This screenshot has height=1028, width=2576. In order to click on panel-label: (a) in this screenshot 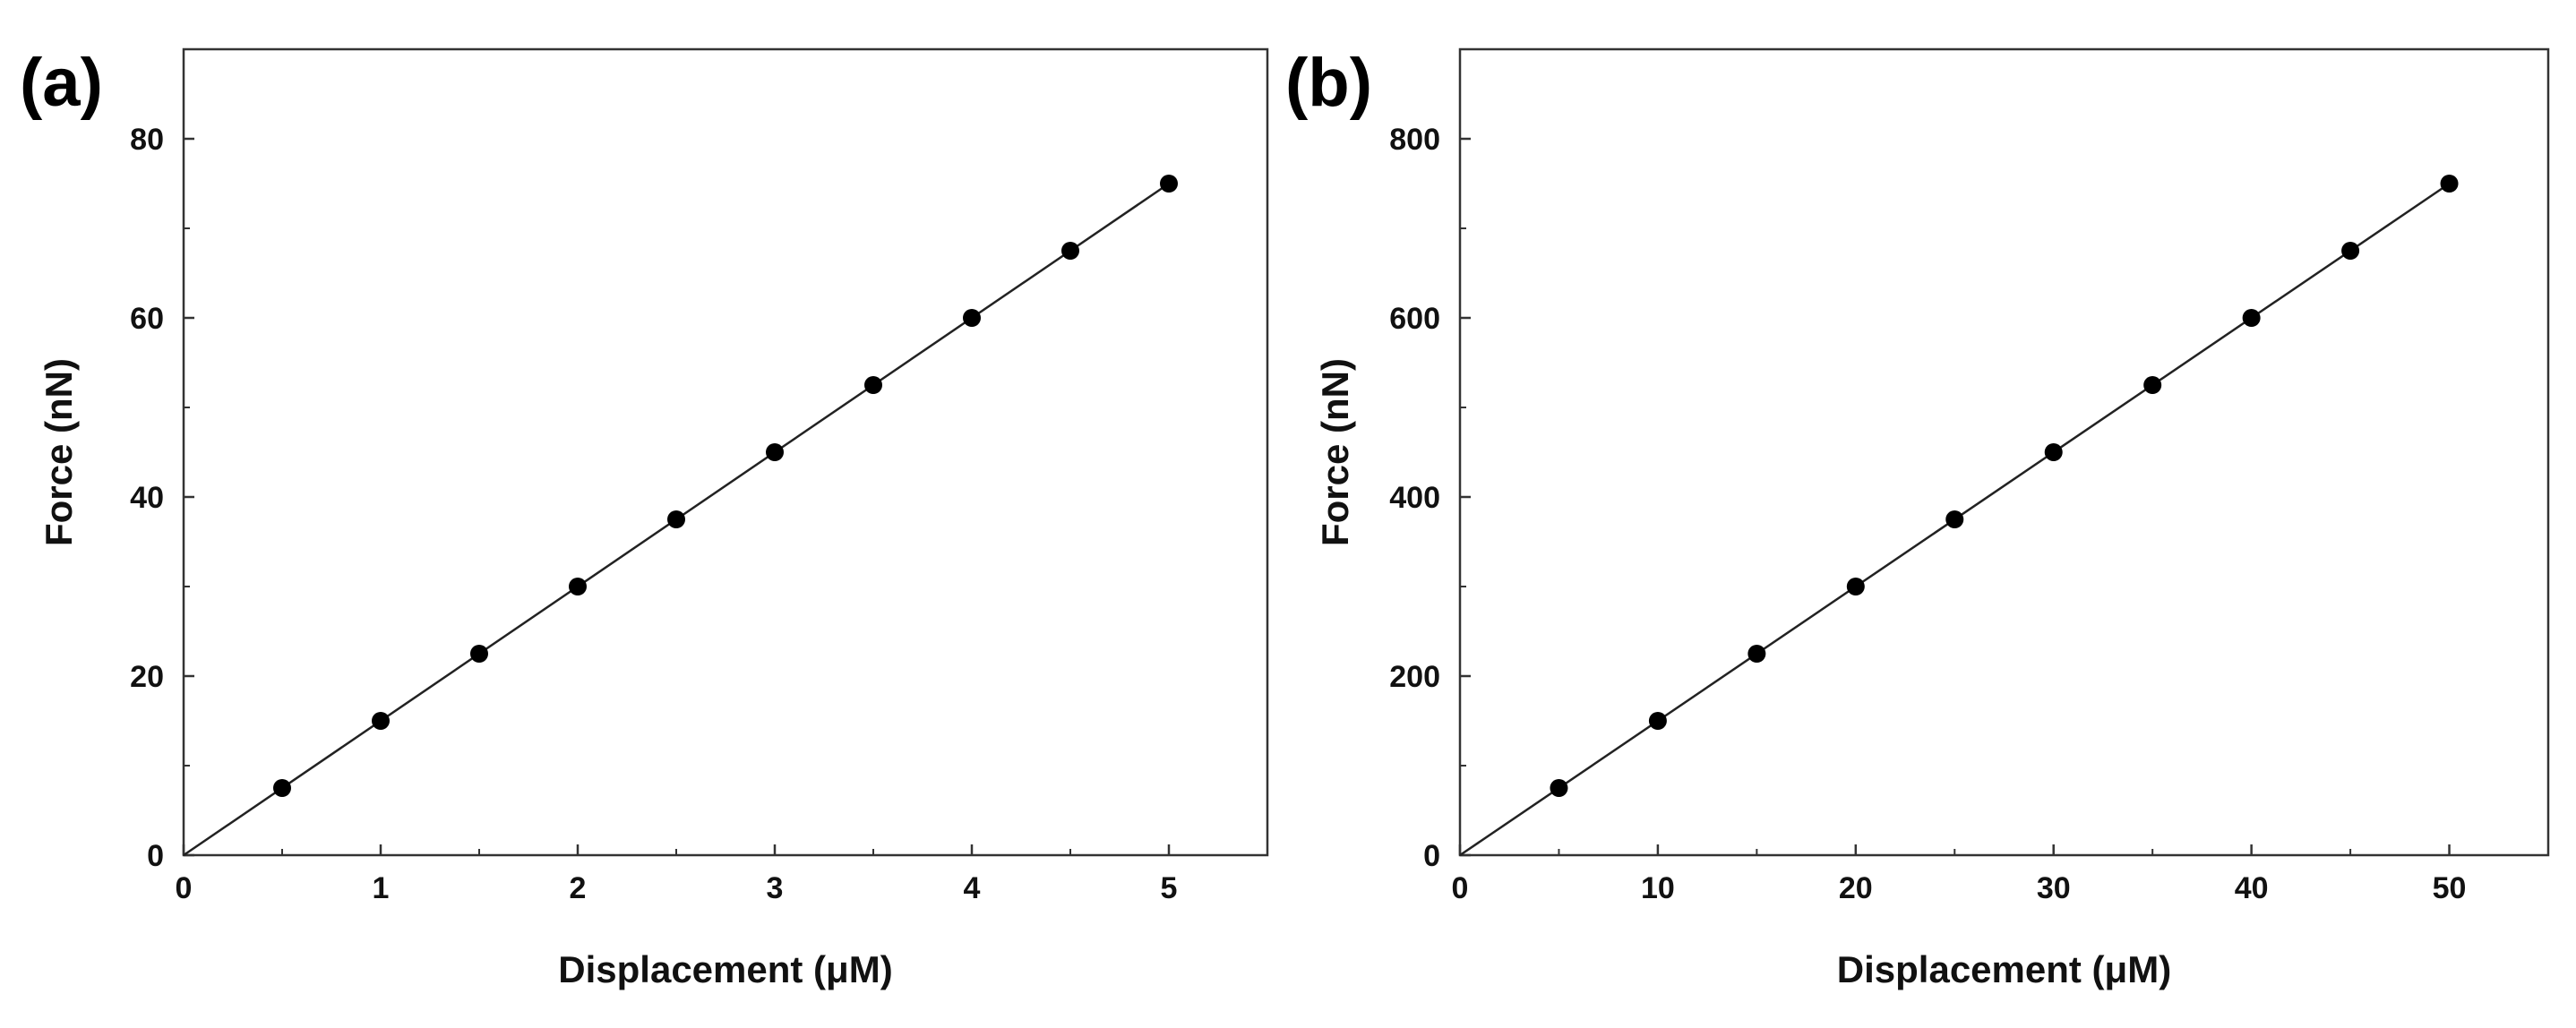, I will do `click(61, 83)`.